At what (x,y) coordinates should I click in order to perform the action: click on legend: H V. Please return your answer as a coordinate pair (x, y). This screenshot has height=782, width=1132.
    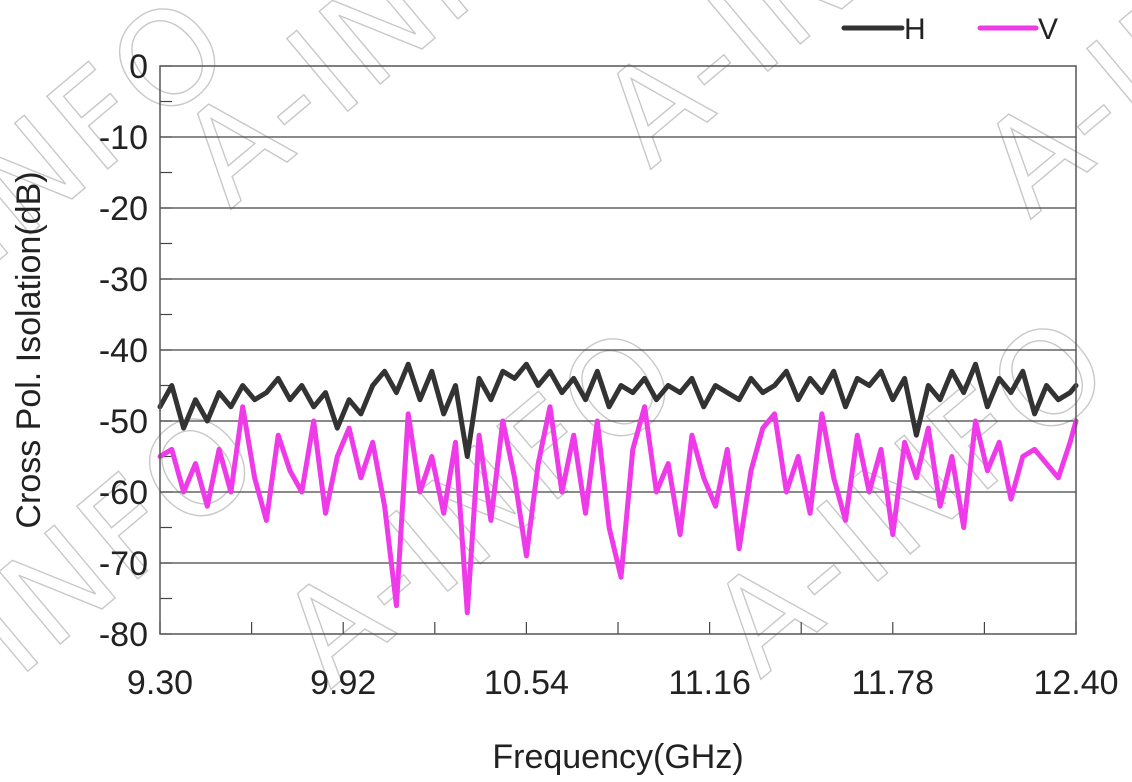
    Looking at the image, I should click on (949, 29).